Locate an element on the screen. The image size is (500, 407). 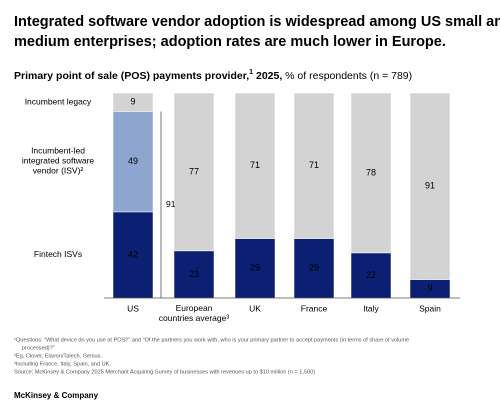
subtitle-year: 2025, is located at coordinates (267, 76).